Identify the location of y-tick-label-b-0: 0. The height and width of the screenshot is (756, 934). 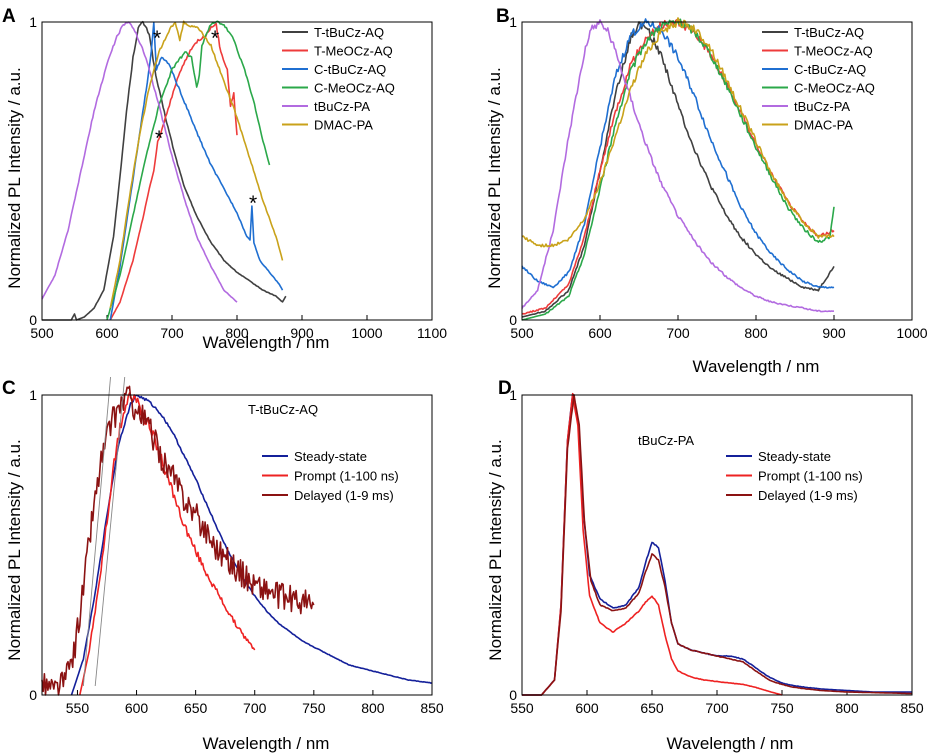
(513, 320).